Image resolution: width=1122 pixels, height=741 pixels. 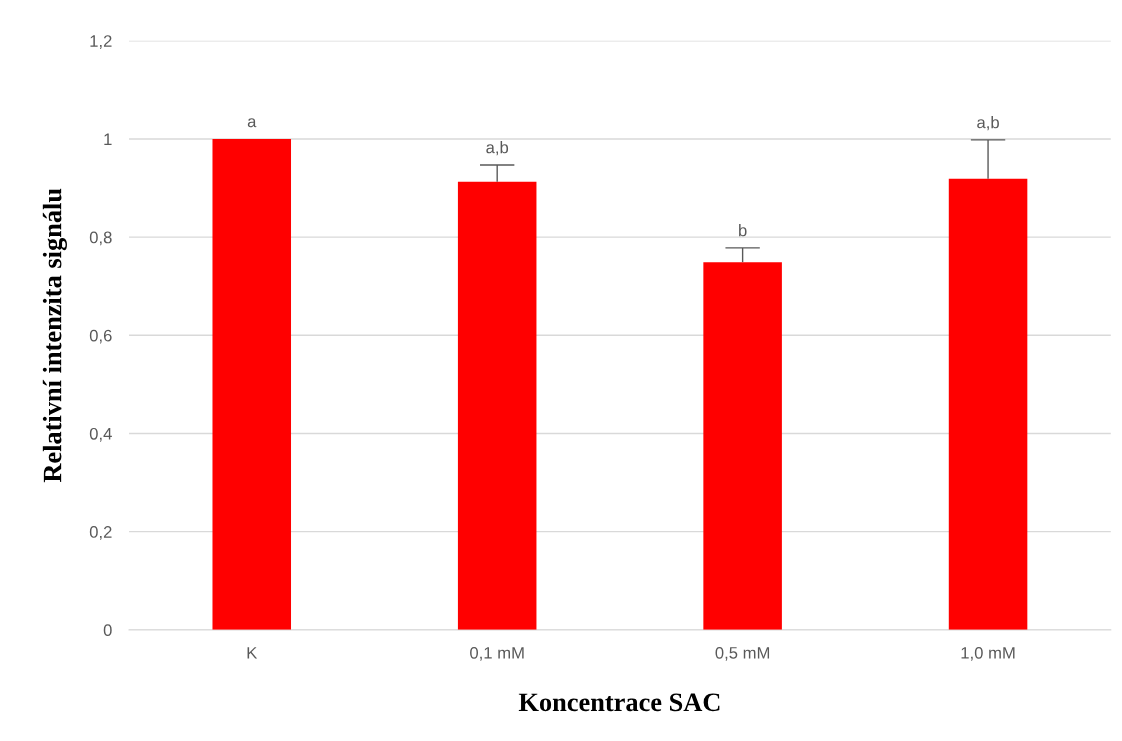 What do you see at coordinates (988, 653) in the screenshot?
I see `x-tick-label: 1,0 mM` at bounding box center [988, 653].